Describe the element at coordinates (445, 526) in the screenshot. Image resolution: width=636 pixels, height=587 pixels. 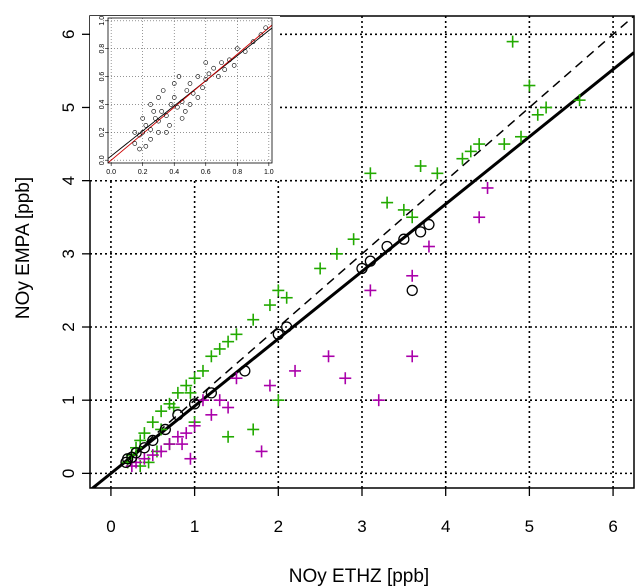
I see `x-tick-label: 4` at that location.